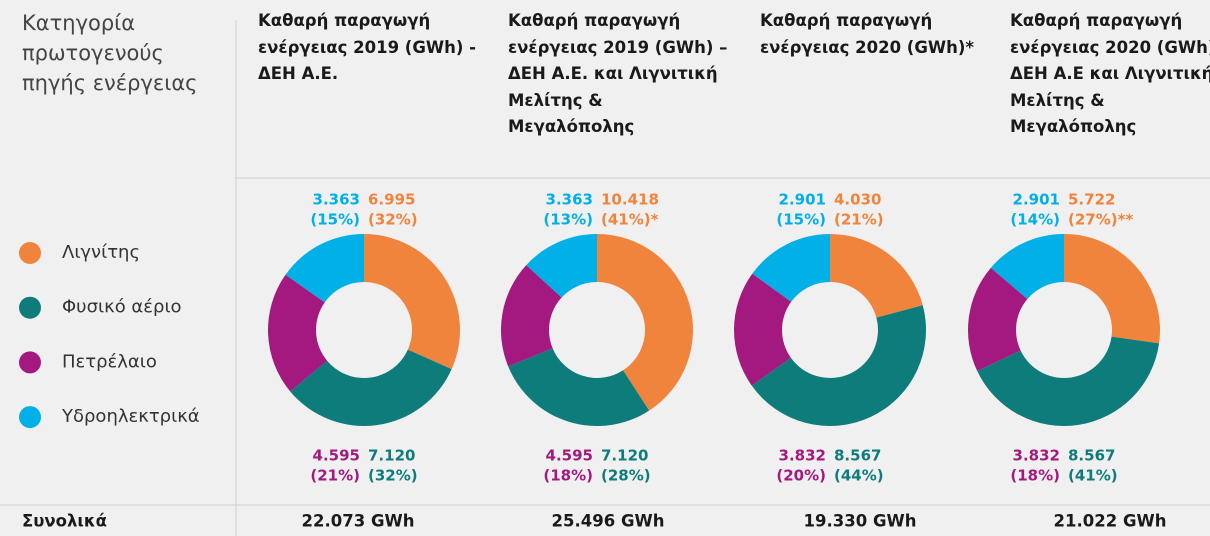 The image size is (1210, 536). Describe the element at coordinates (358, 521) in the screenshot. I see `total-value: 22.073 GWh` at that location.